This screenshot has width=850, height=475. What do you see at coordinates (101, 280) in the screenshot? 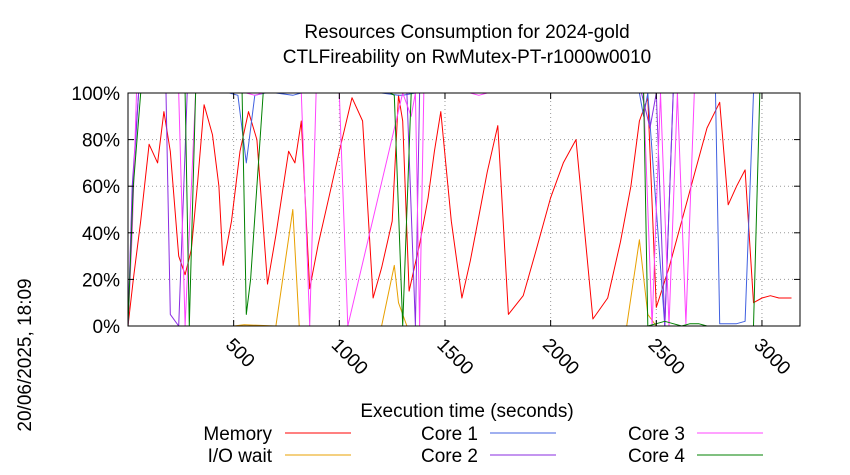
I see `y-tick-label: 20%` at bounding box center [101, 280].